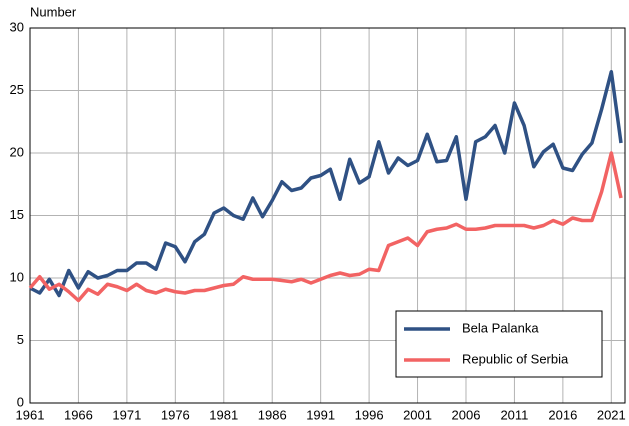 This screenshot has height=426, width=629. Describe the element at coordinates (17, 276) in the screenshot. I see `y-tick-label: 10` at that location.